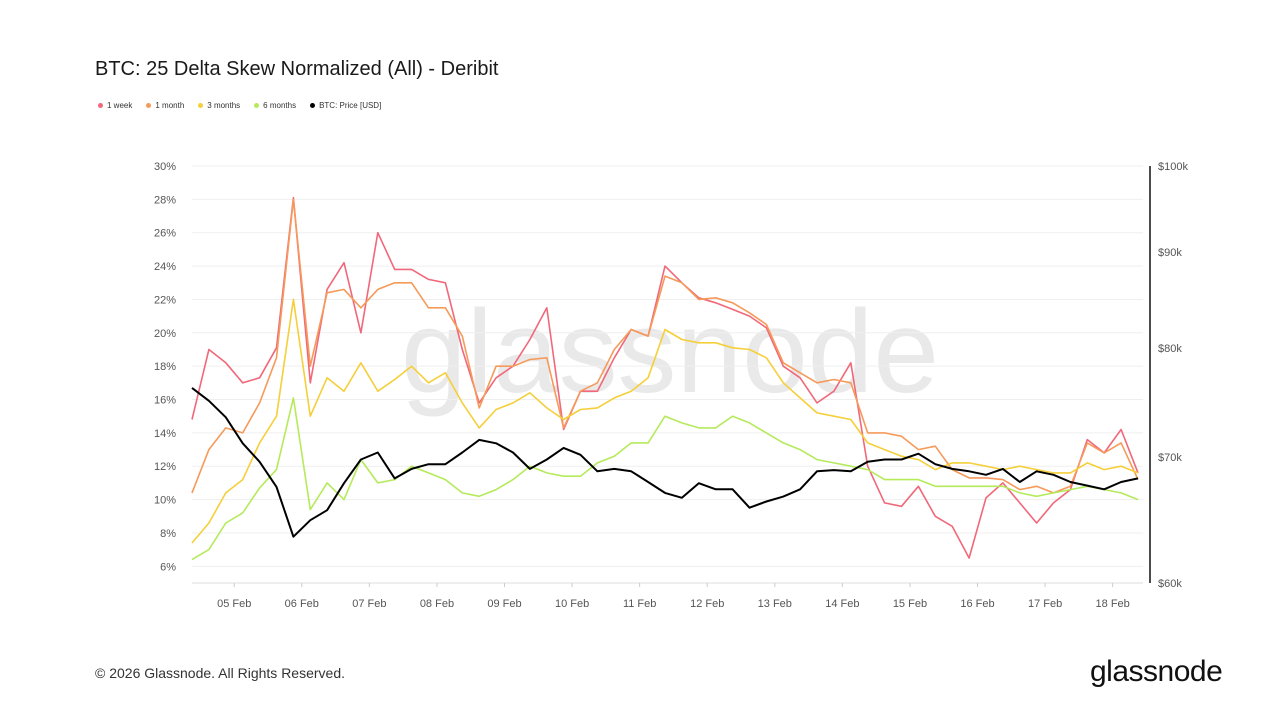 Image resolution: width=1280 pixels, height=719 pixels. I want to click on legend-label: 3 months, so click(224, 105).